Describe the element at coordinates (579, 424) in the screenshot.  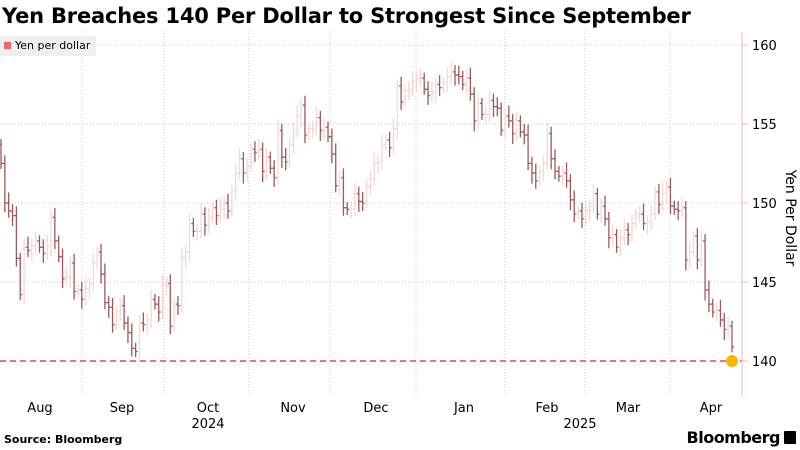
I see `x-year-label: 2025` at that location.